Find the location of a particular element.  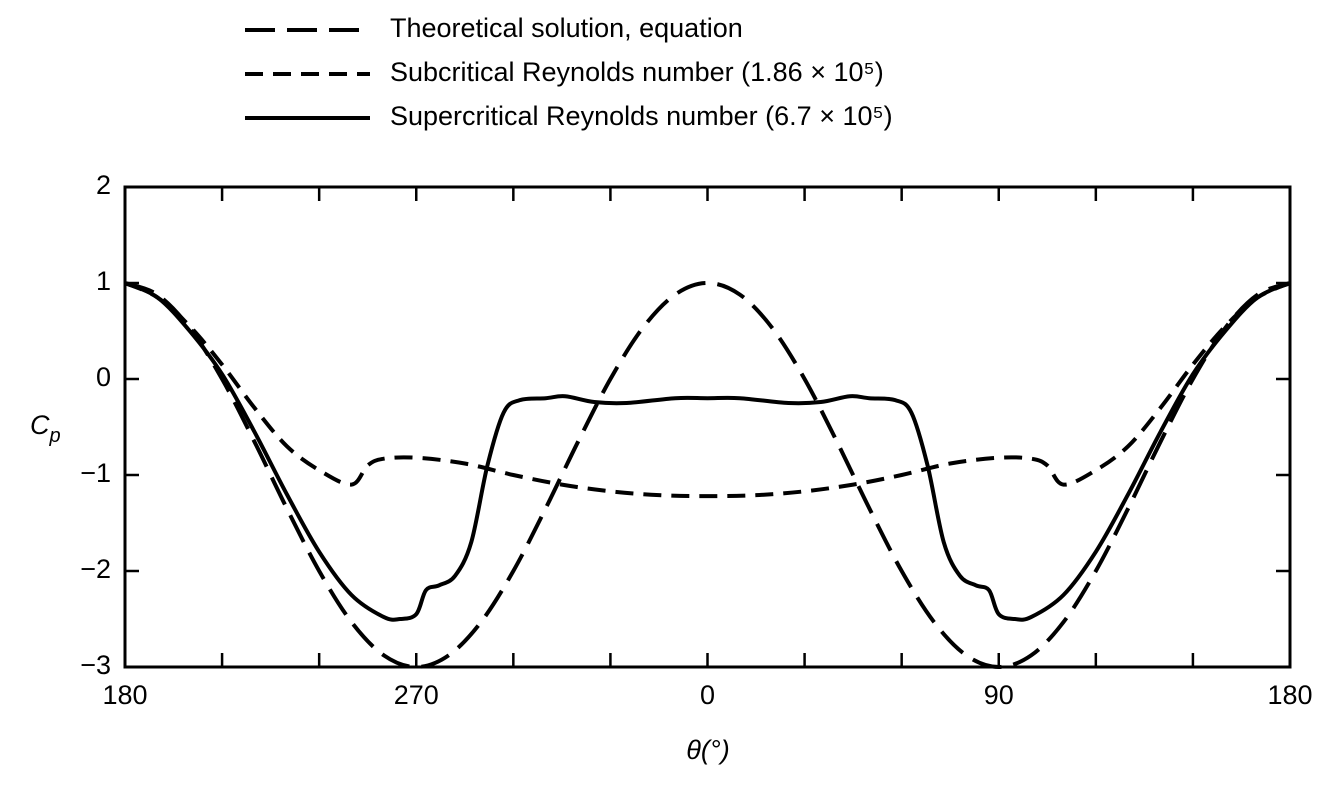

legend-label: Theoretical solution, equation is located at coordinates (566, 28).